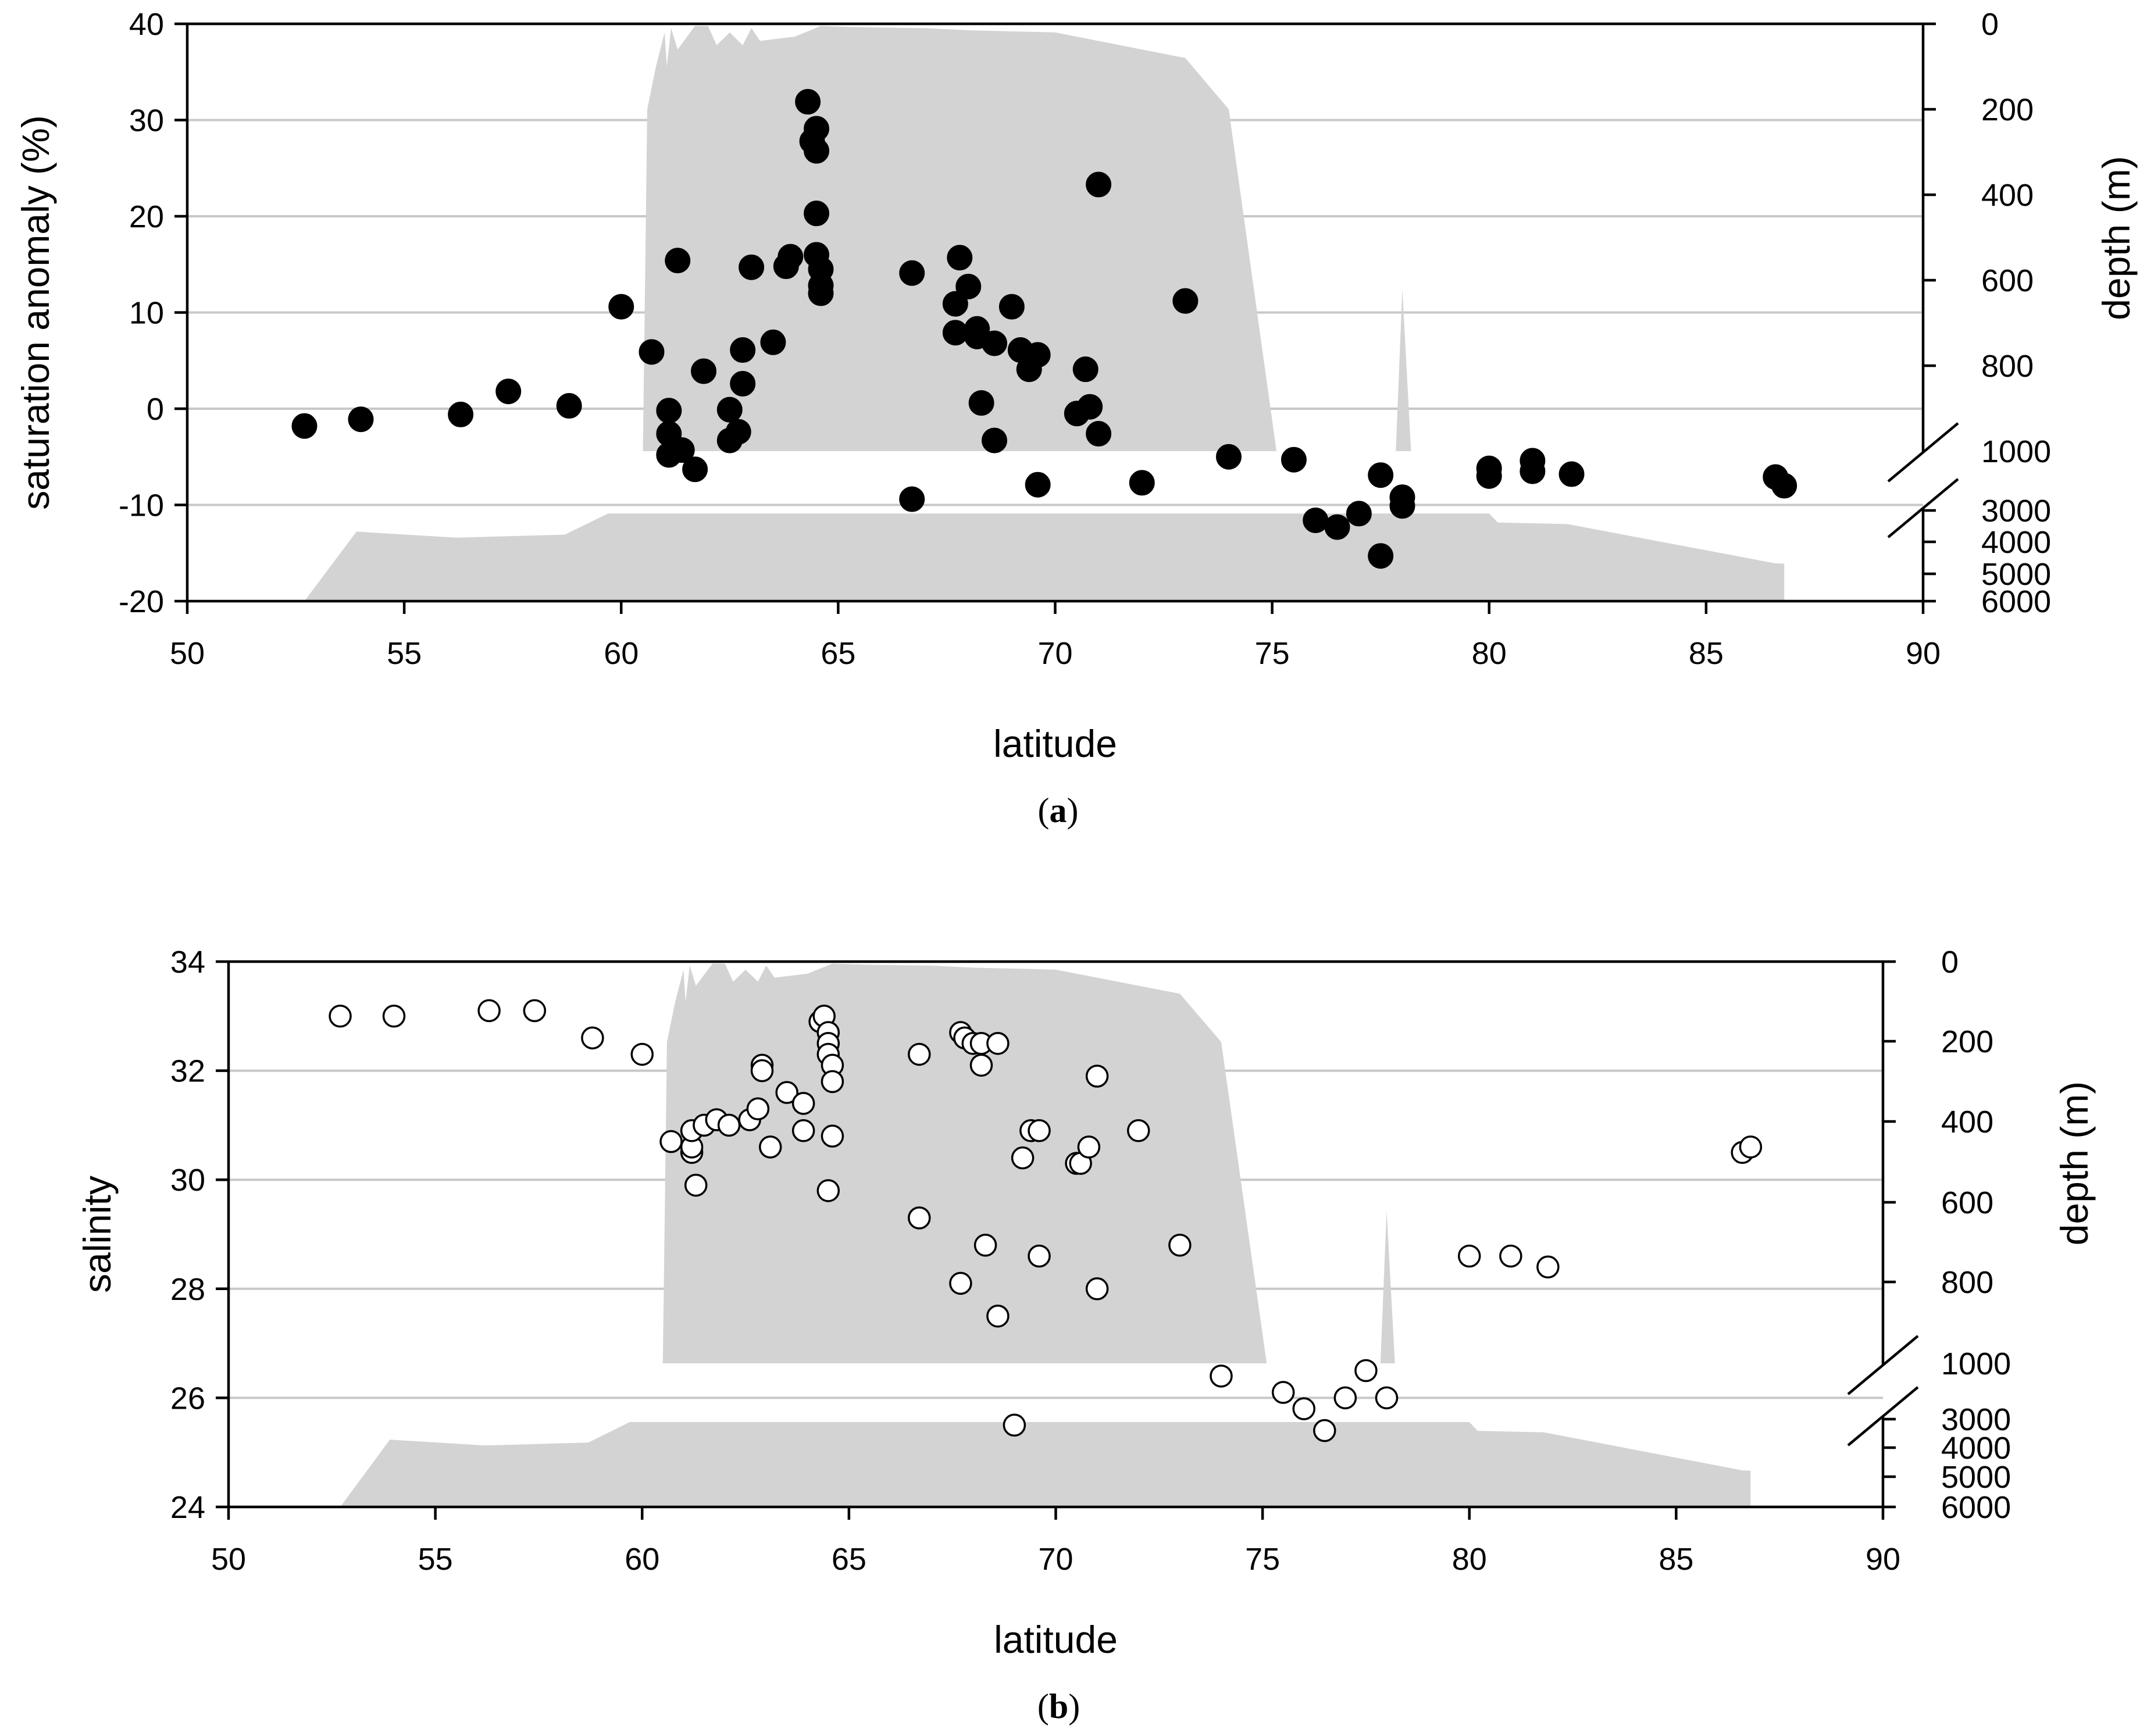 The width and height of the screenshot is (2140, 1736). I want to click on depth-tick-label: 3000, so click(1976, 1419).